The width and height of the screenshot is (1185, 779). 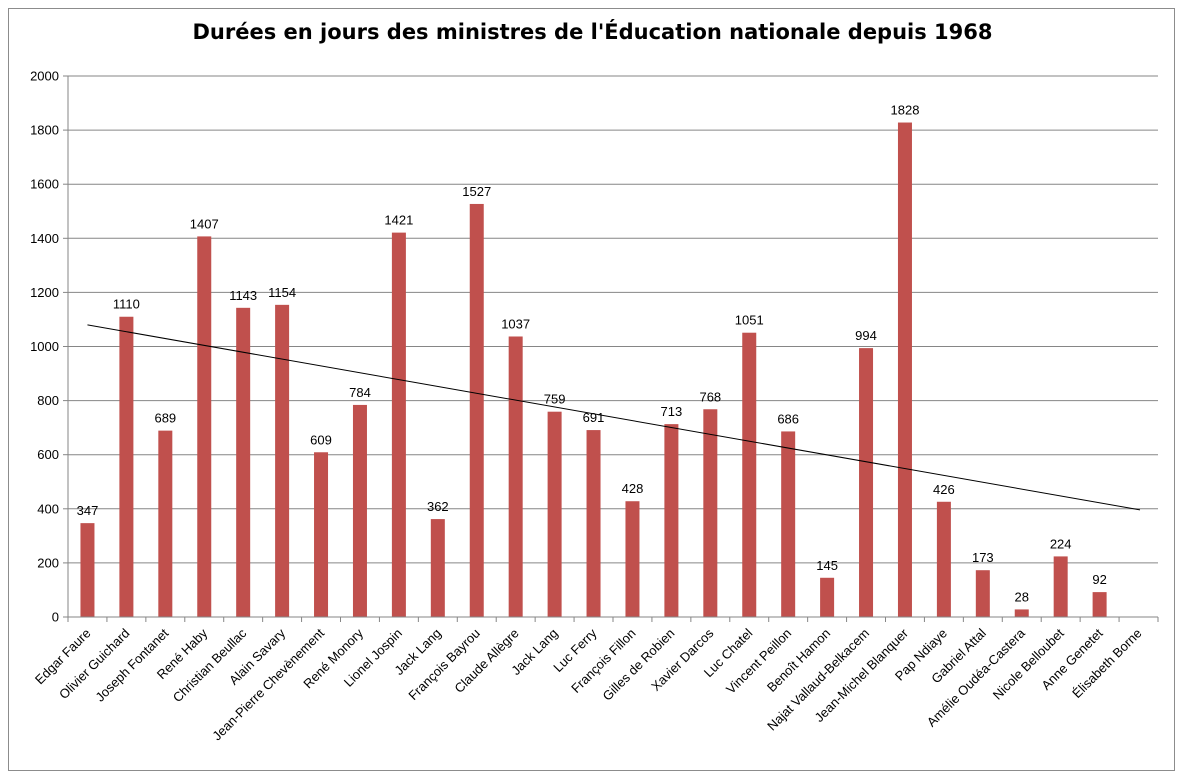 I want to click on data-label: 1407, so click(x=204, y=223).